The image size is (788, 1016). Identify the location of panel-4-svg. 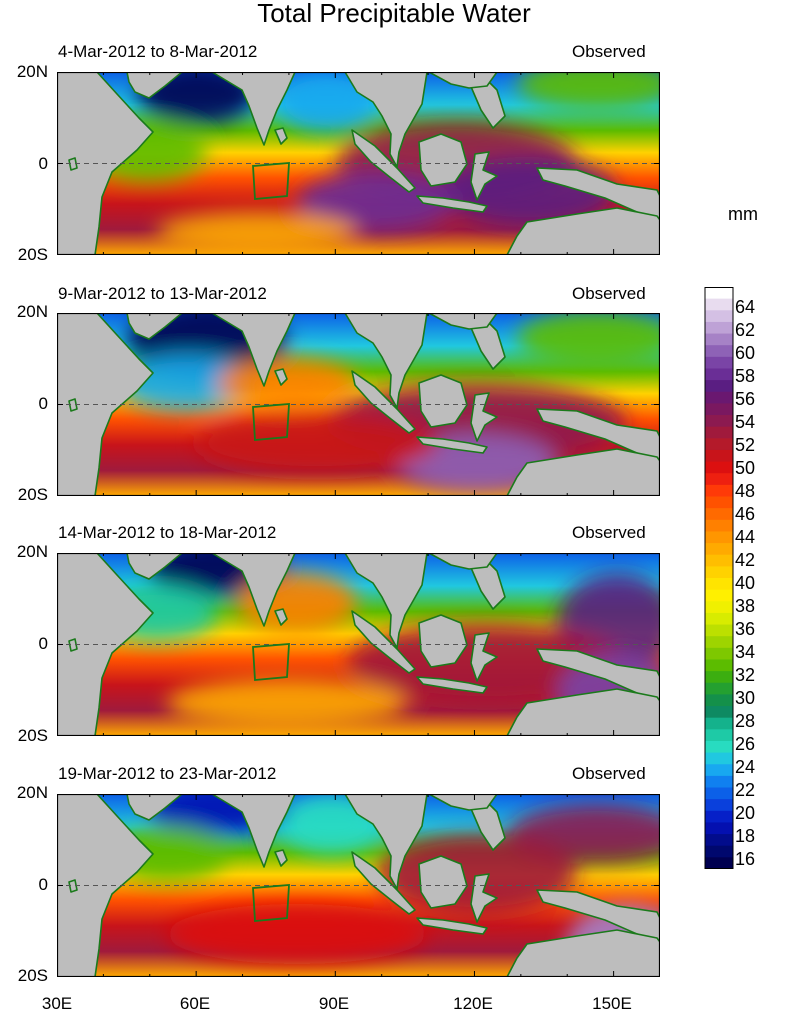
(358, 885).